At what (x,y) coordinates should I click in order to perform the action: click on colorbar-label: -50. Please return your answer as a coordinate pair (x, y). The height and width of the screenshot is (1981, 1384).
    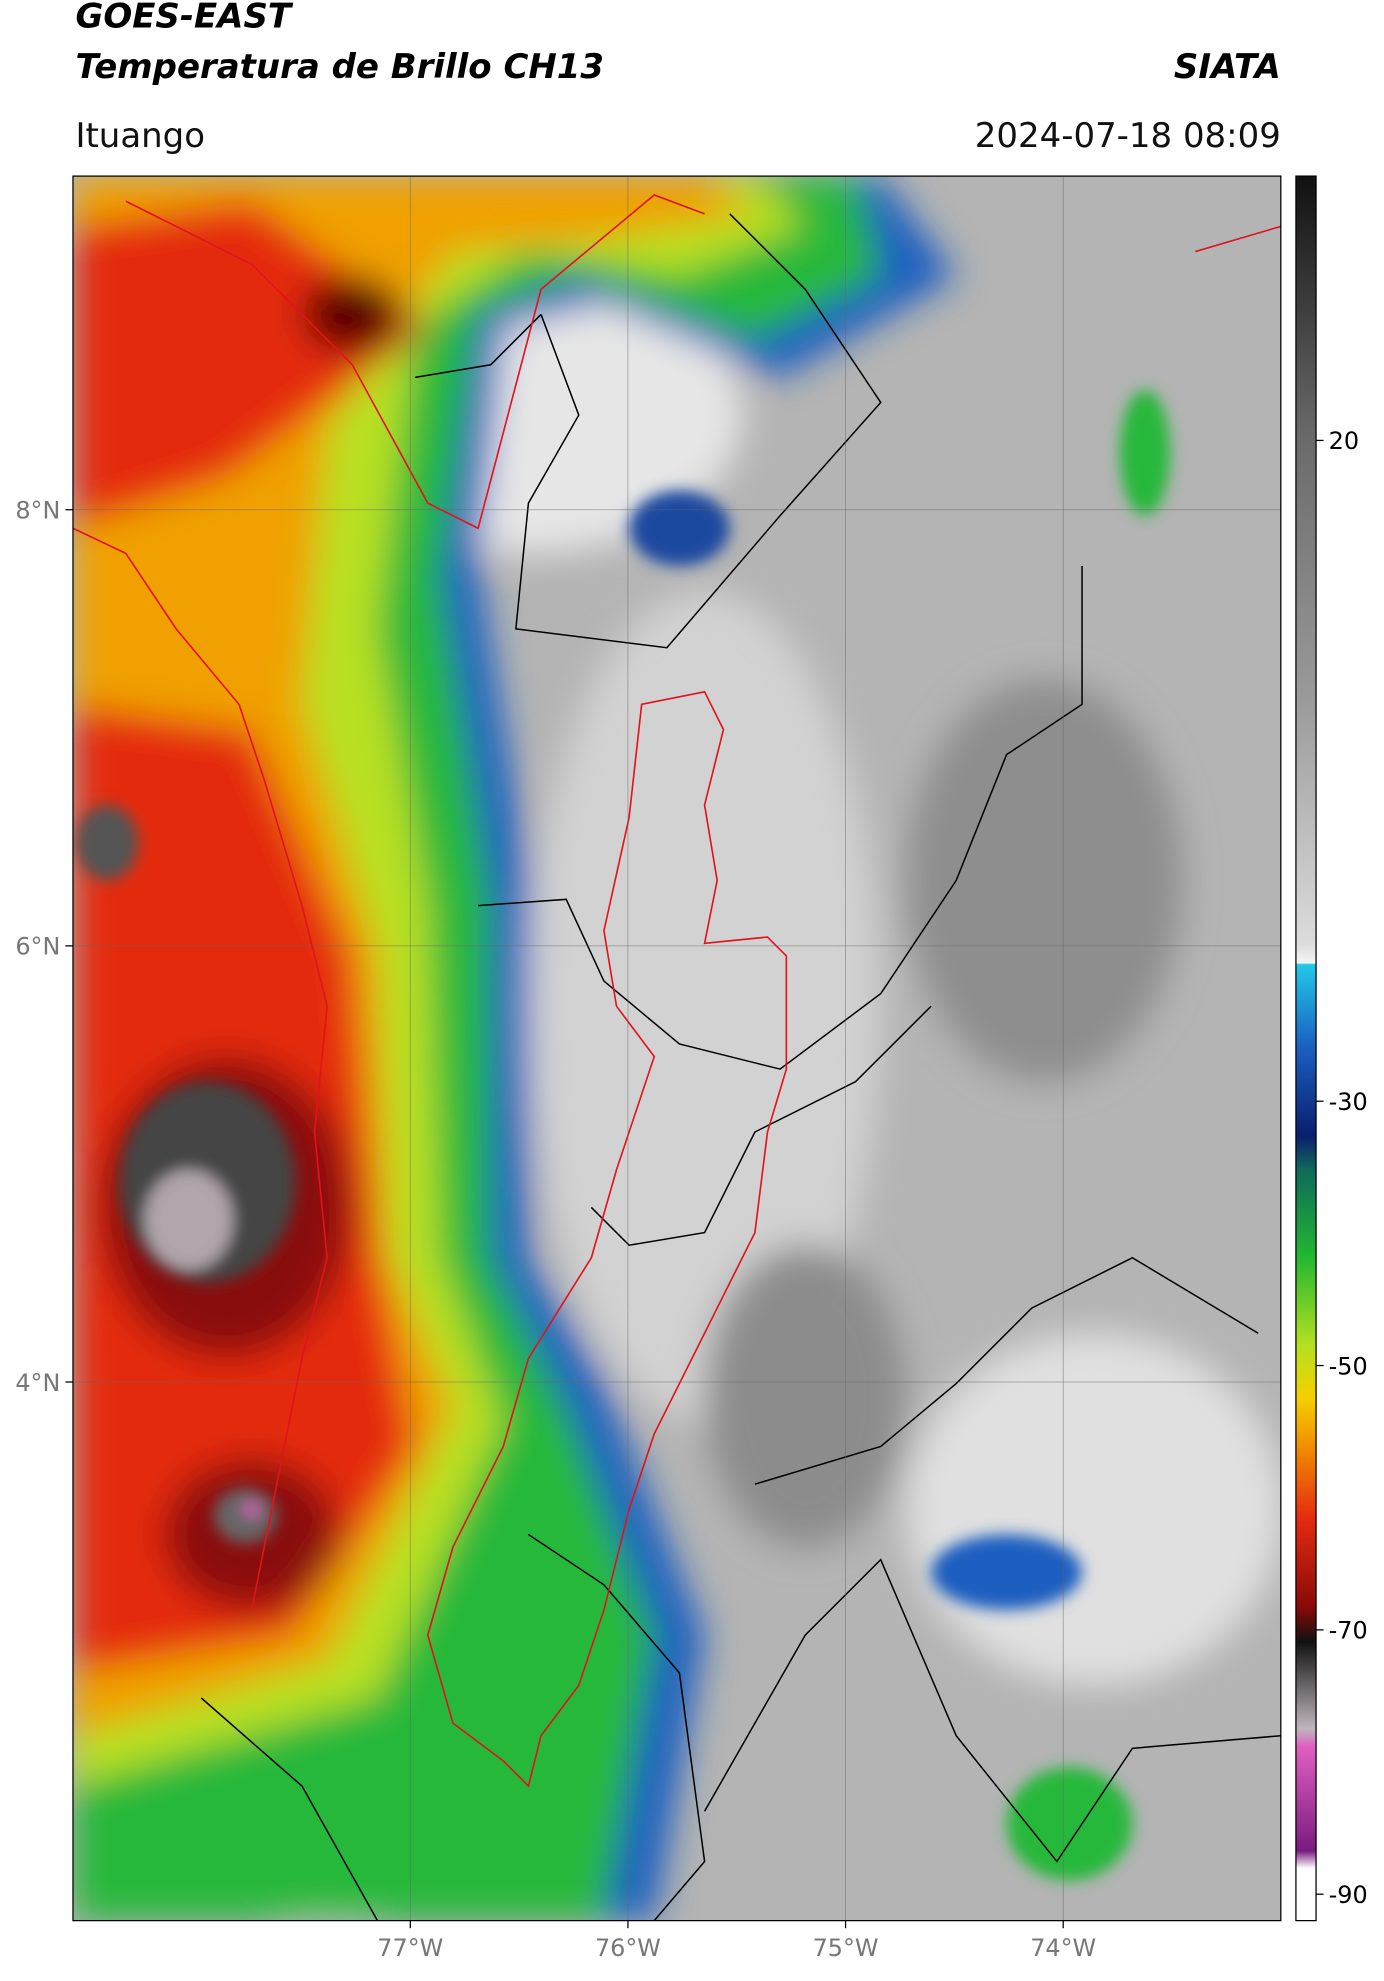
    Looking at the image, I should click on (1348, 1366).